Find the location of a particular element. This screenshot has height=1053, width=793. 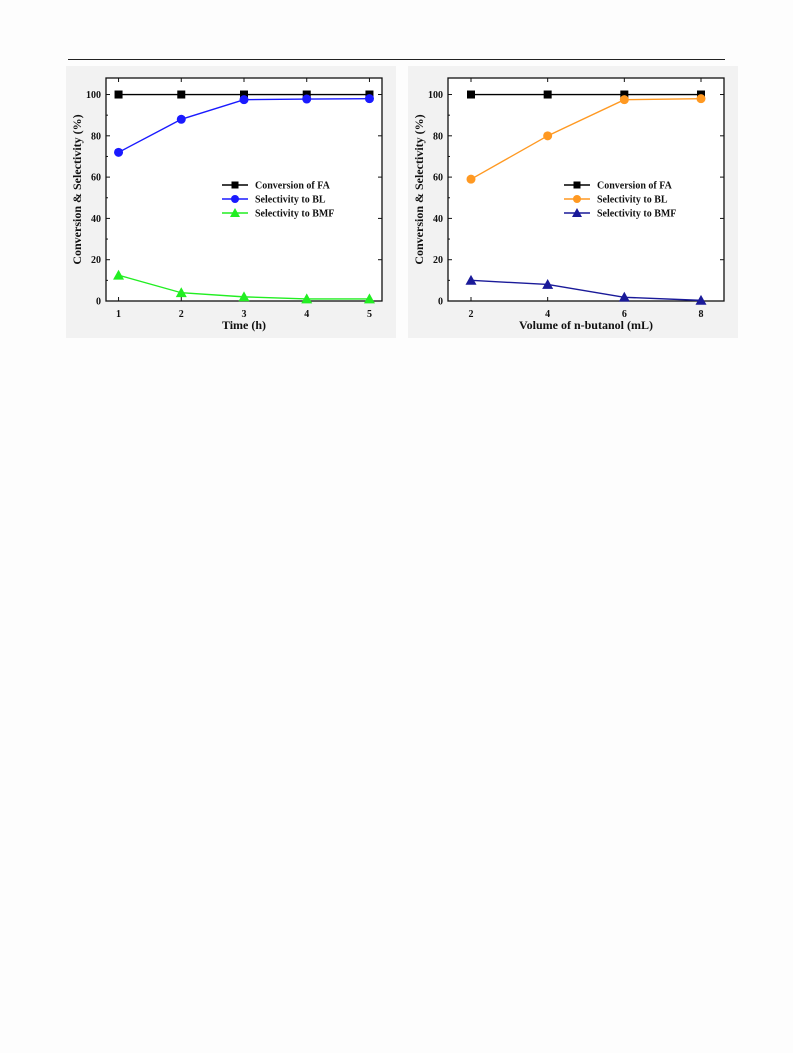

x-tick-label: 3 is located at coordinates (244, 314).